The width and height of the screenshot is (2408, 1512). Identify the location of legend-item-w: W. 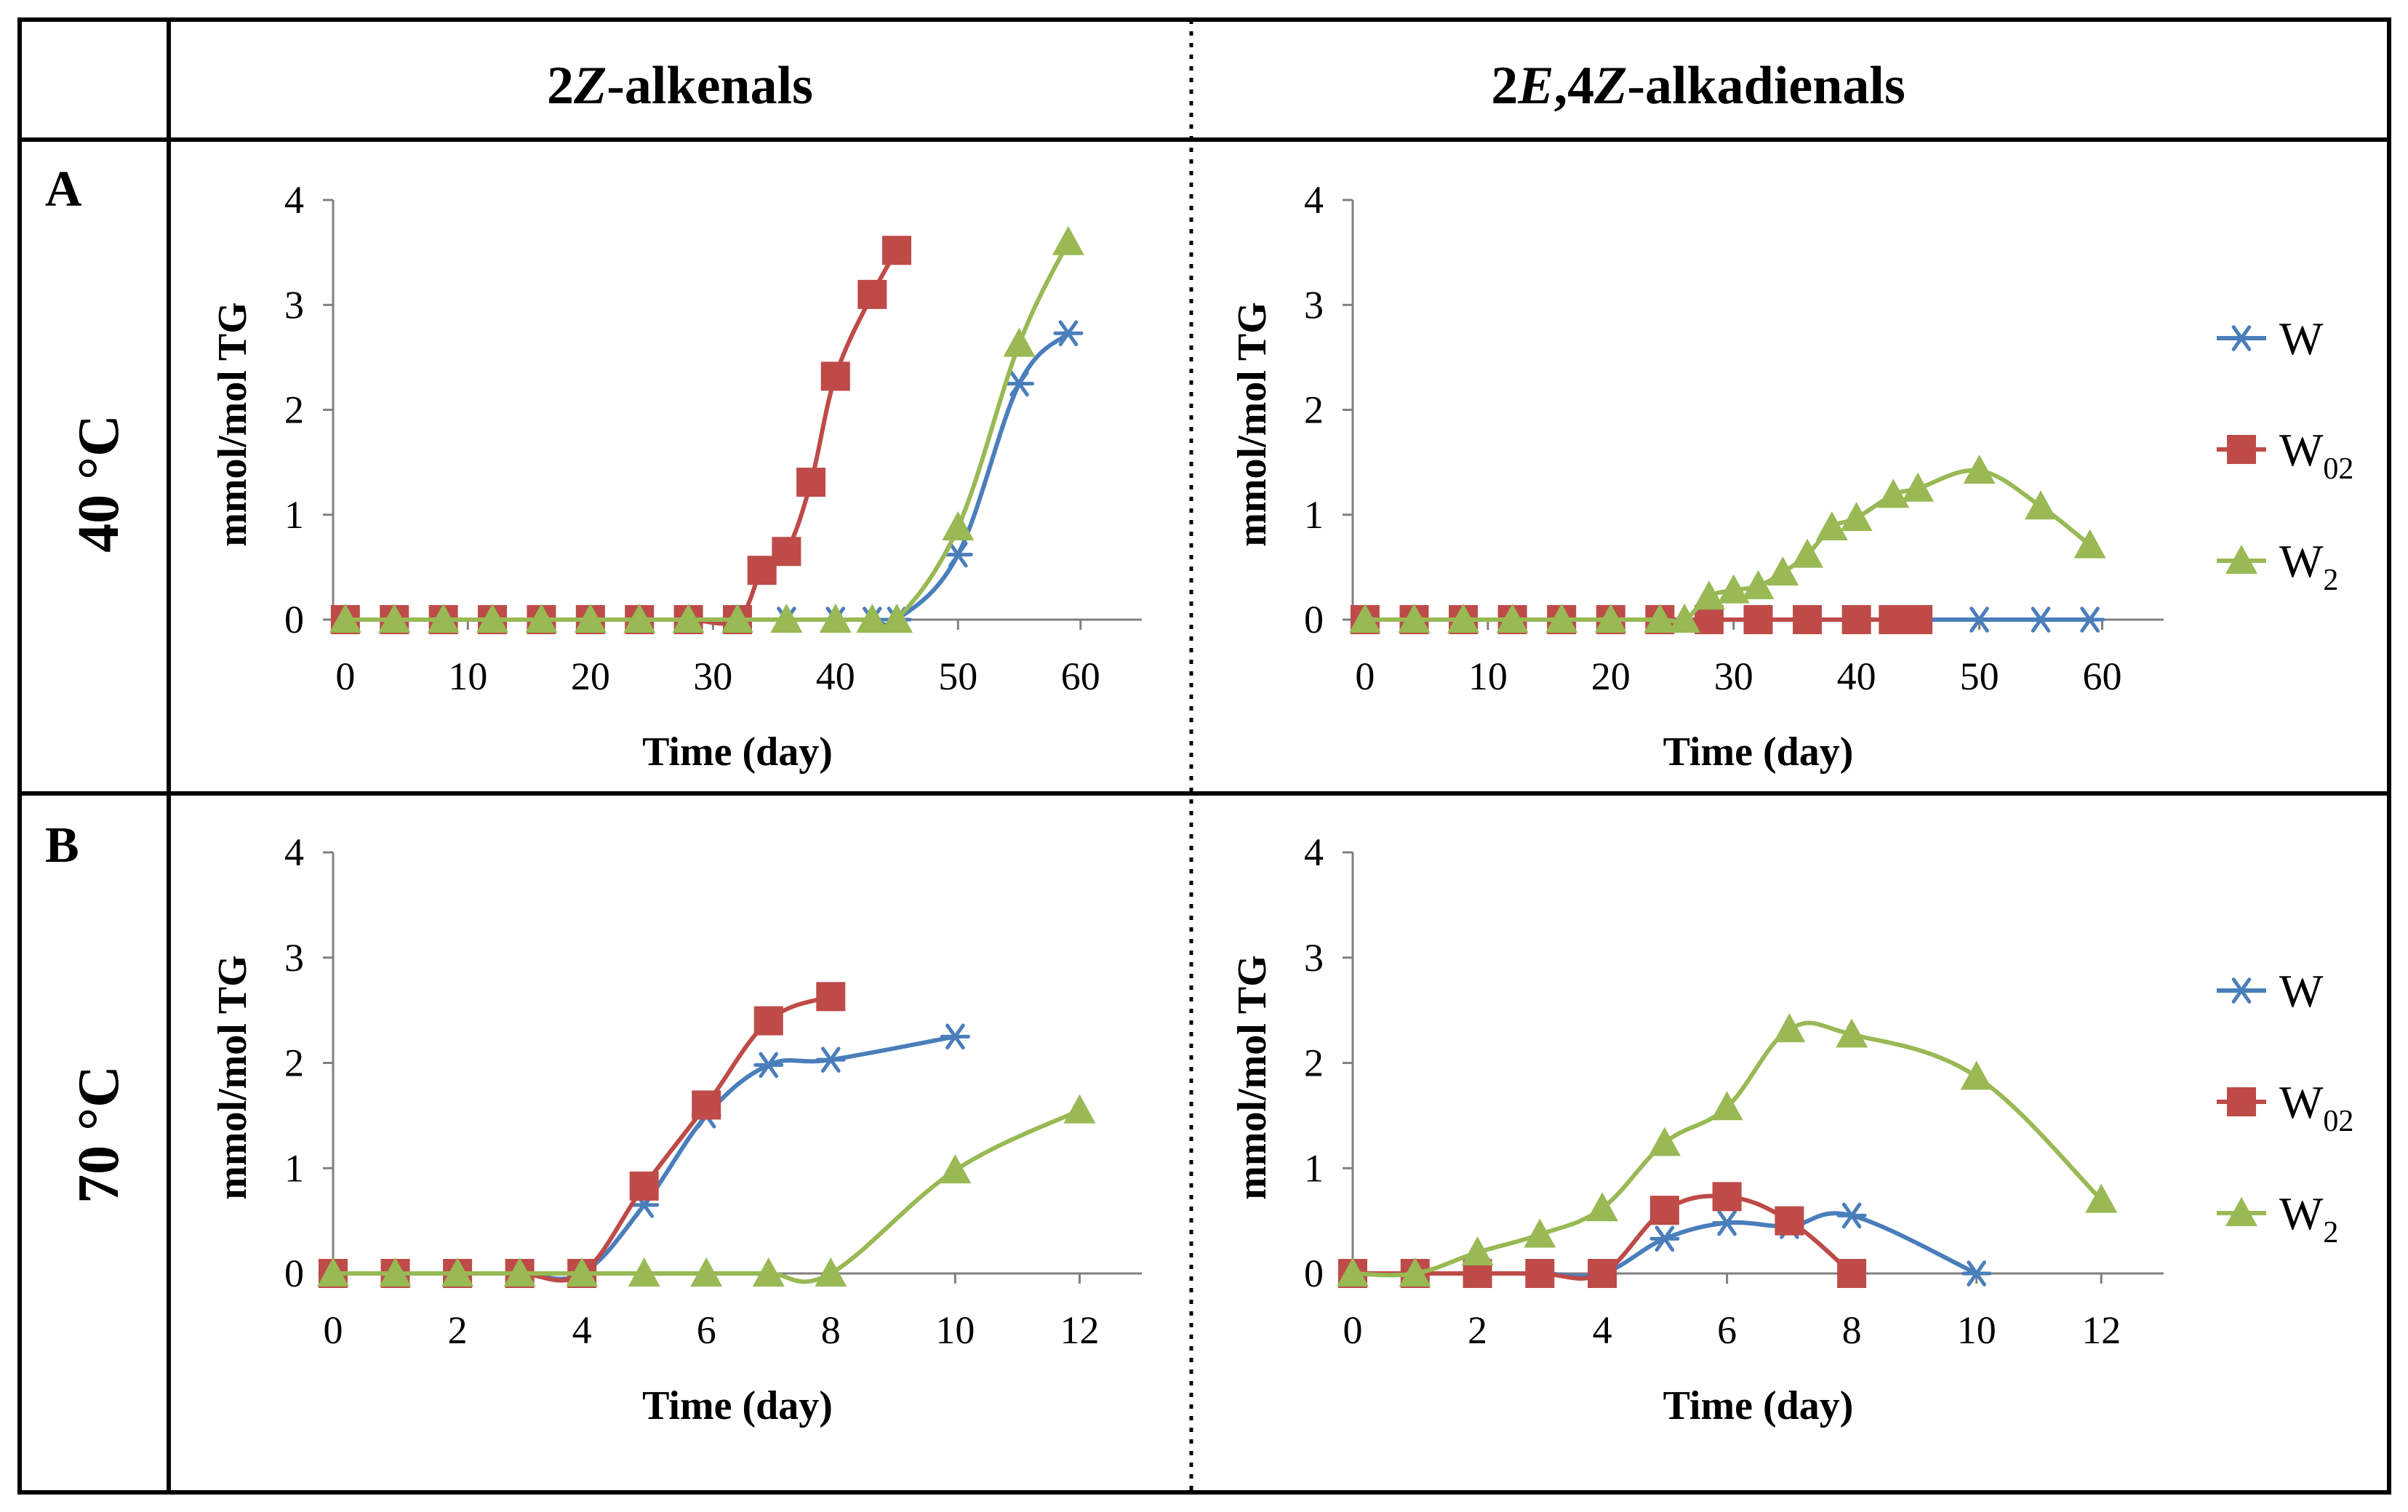
(2270, 338).